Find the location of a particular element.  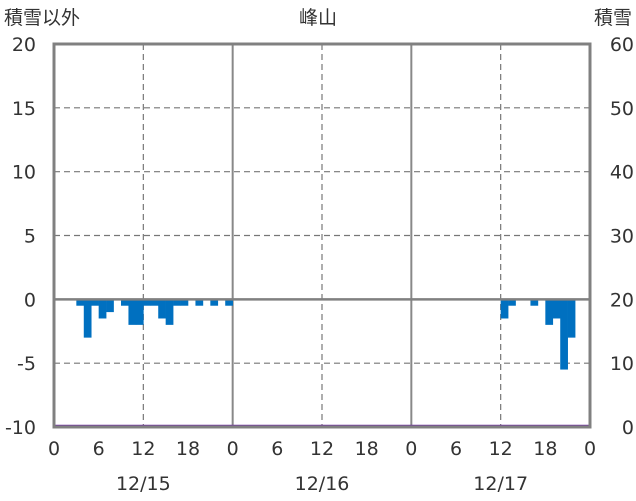

date-label: 12/15 is located at coordinates (143, 484).